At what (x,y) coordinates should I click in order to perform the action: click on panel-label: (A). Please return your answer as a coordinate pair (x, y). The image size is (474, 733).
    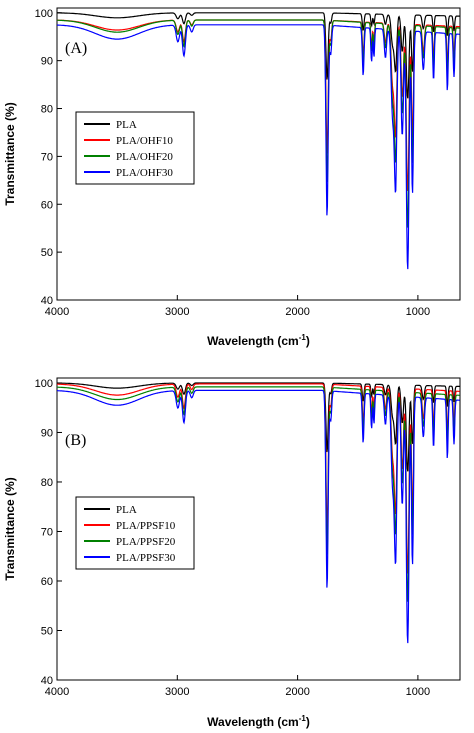
    Looking at the image, I should click on (76, 48).